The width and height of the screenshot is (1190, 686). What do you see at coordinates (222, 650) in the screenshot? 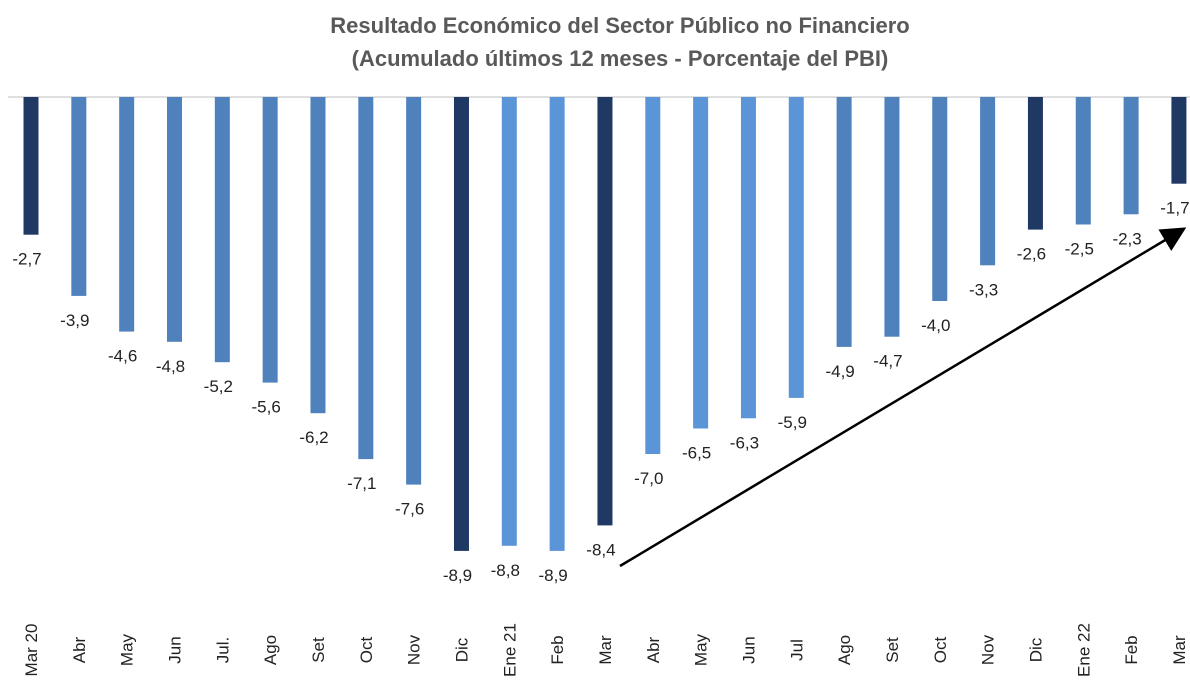
I see `x-tick-label: Jul.` at bounding box center [222, 650].